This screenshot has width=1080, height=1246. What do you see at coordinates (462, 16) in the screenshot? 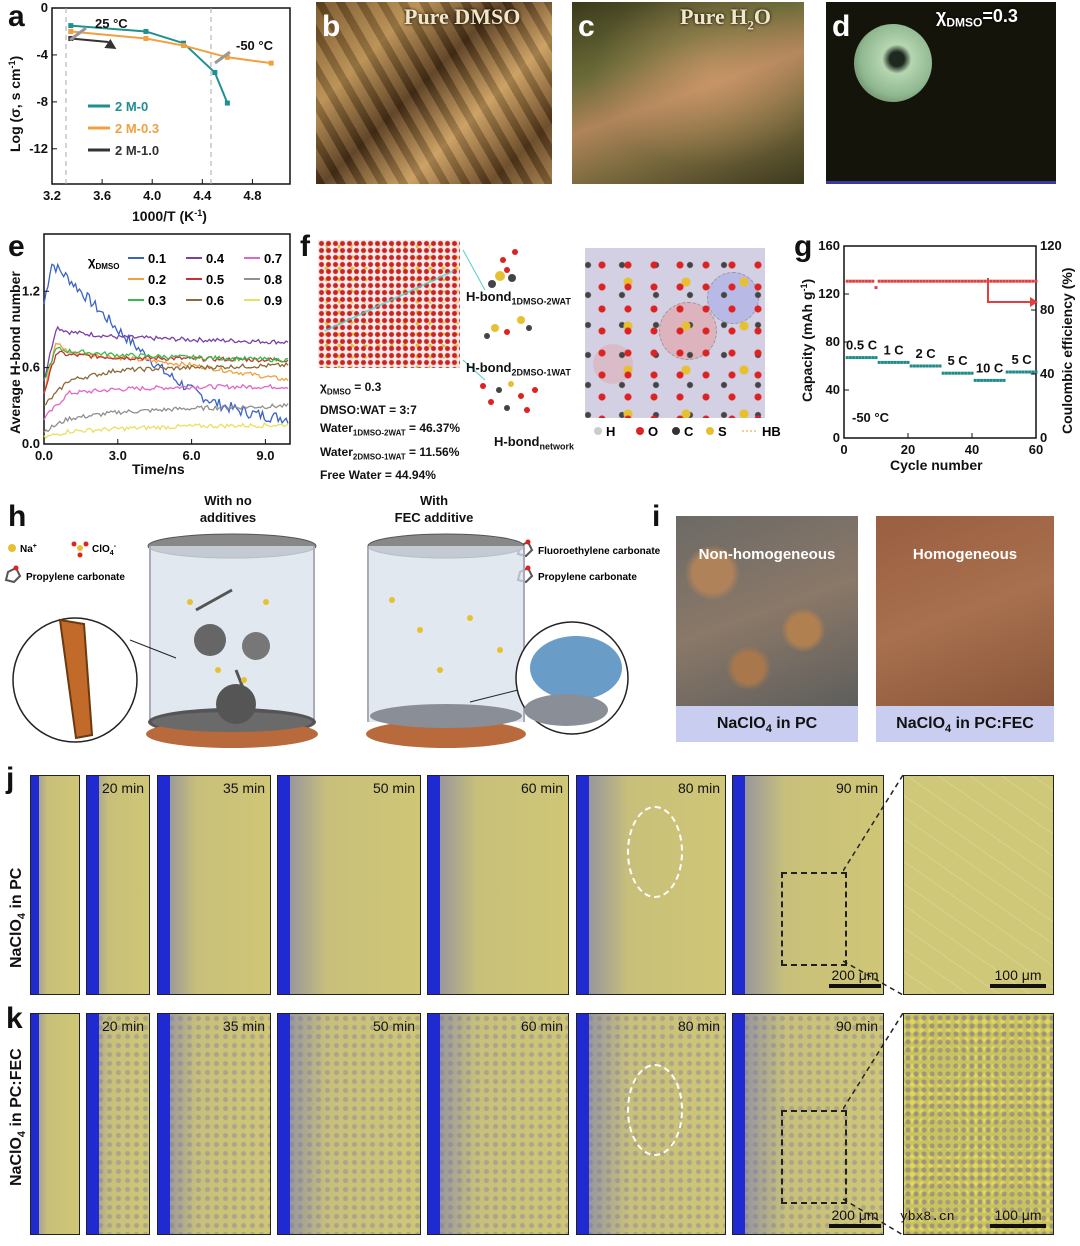
I see `photo-title-b: Pure DMSO` at bounding box center [462, 16].